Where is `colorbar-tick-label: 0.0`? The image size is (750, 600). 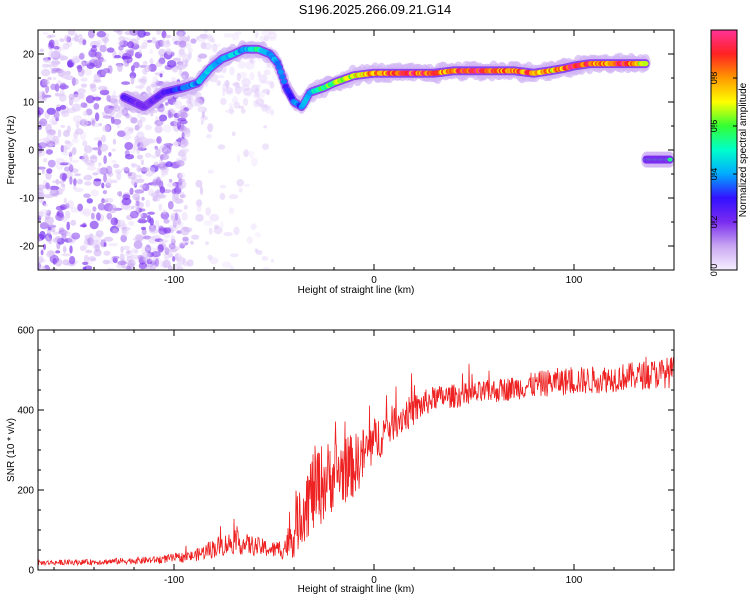 colorbar-tick-label: 0.0 is located at coordinates (714, 270).